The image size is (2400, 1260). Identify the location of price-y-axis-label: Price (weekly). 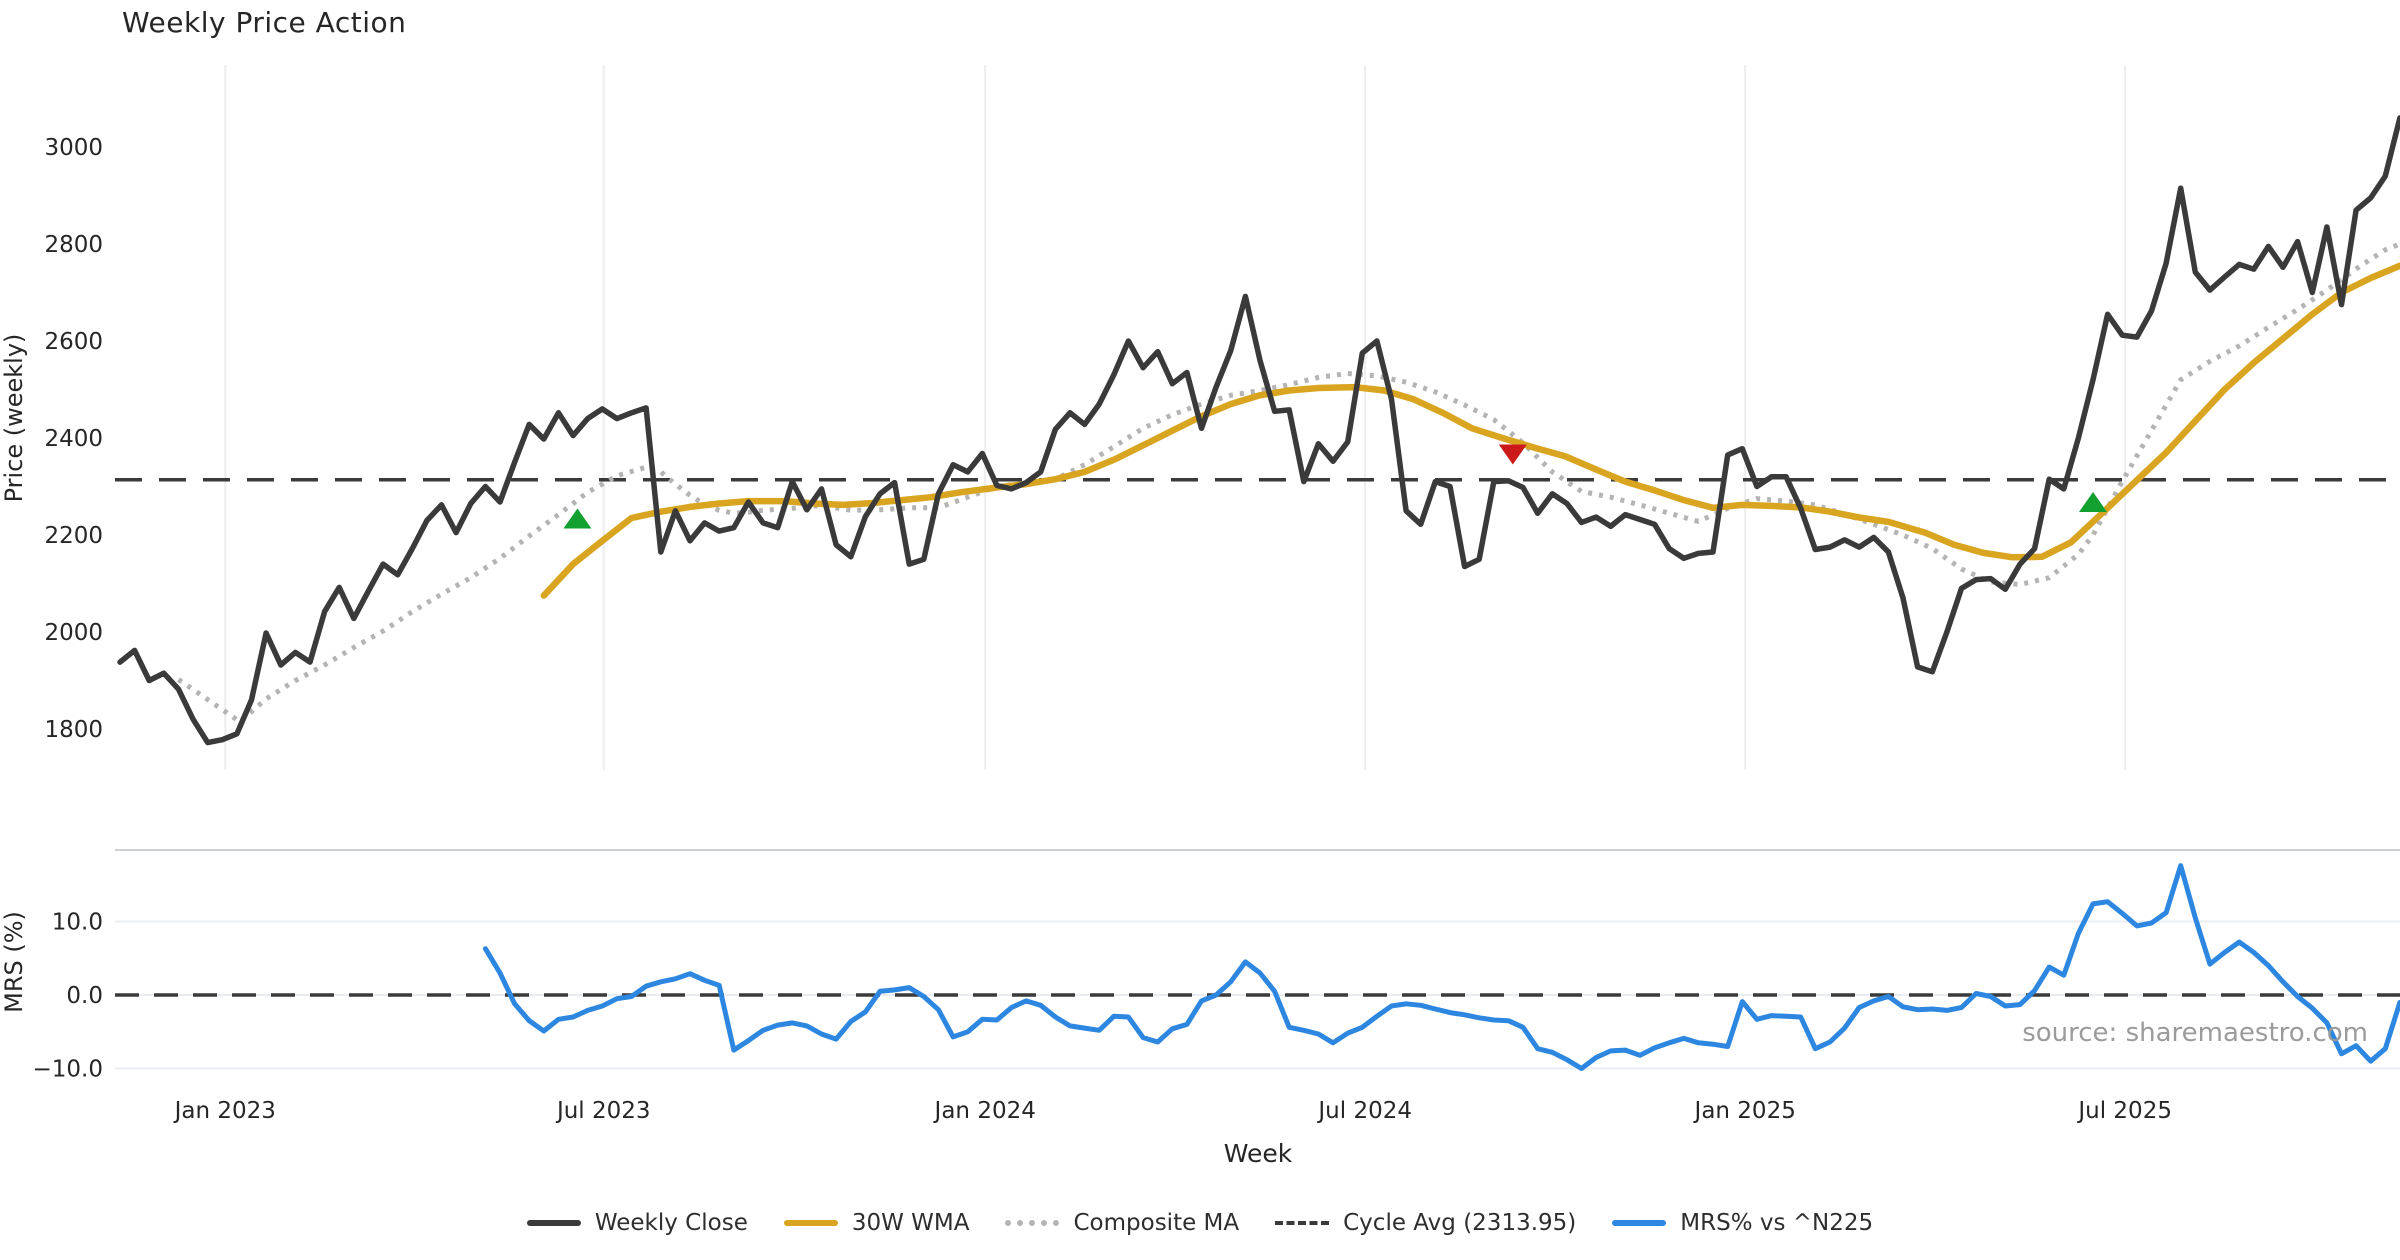
(14, 418).